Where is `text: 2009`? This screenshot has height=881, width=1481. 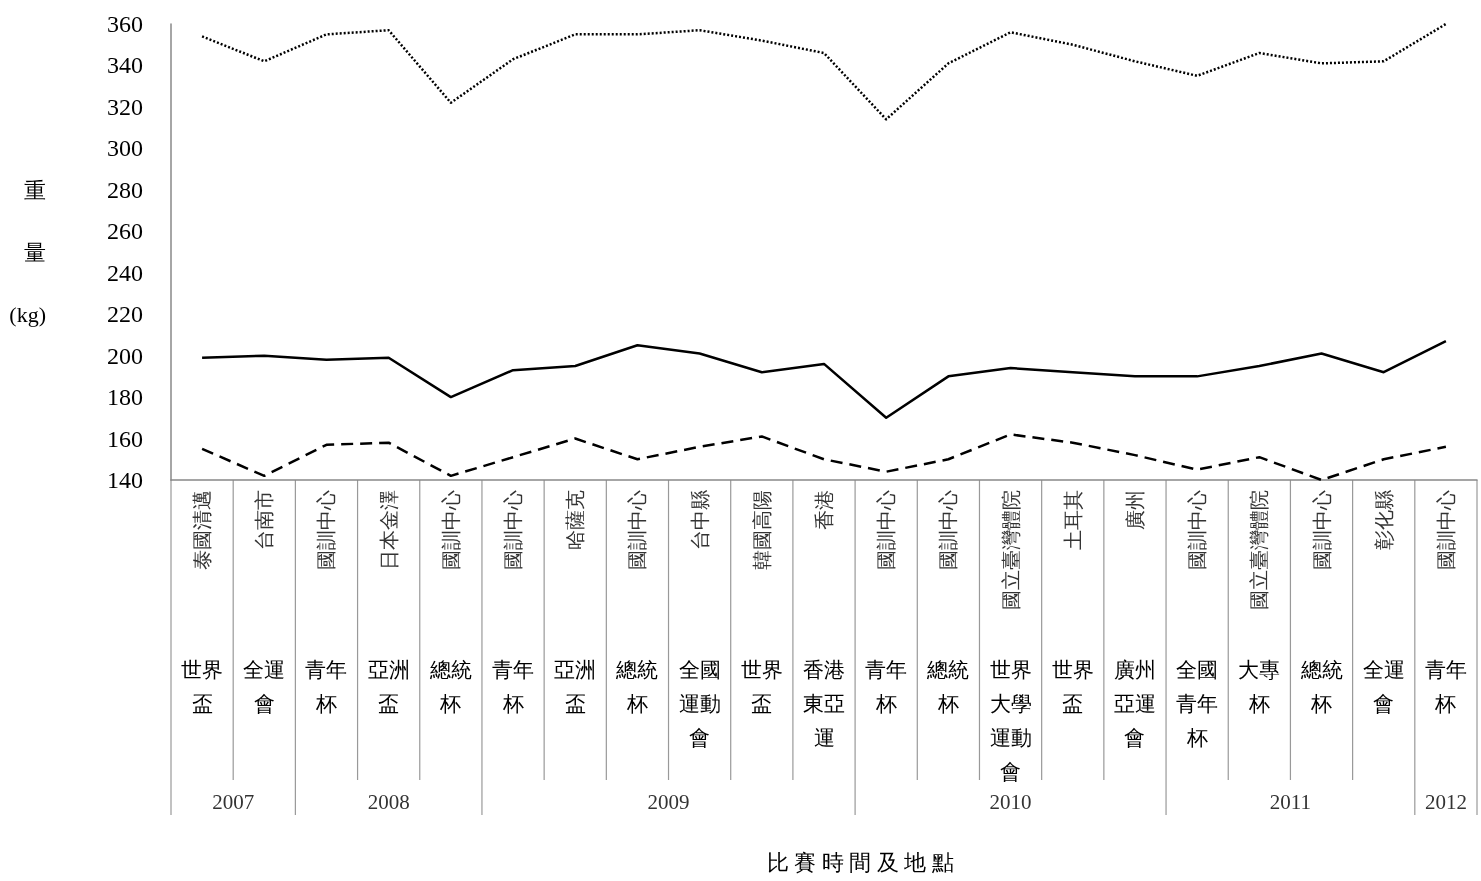 text: 2009 is located at coordinates (668, 802).